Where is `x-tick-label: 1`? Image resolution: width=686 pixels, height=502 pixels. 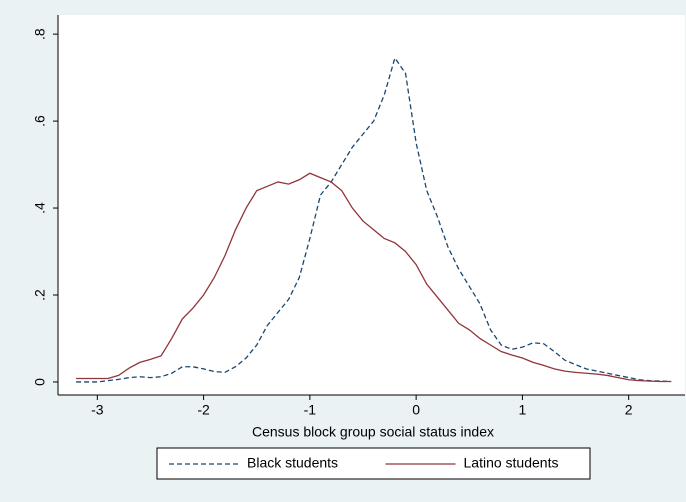
x-tick-label: 1 is located at coordinates (523, 410).